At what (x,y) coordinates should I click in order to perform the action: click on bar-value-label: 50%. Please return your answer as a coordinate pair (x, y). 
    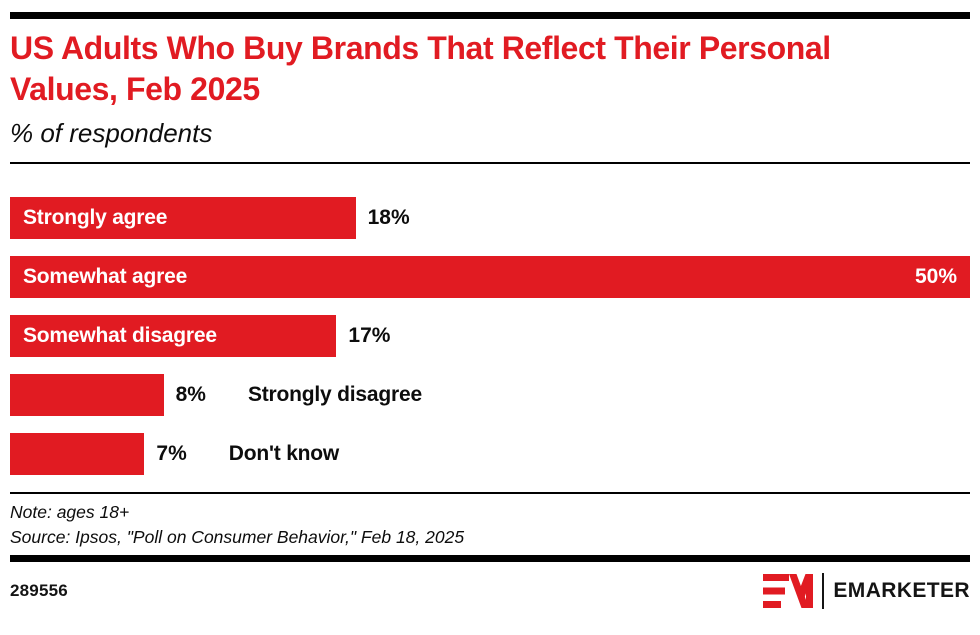
    Looking at the image, I should click on (935, 276).